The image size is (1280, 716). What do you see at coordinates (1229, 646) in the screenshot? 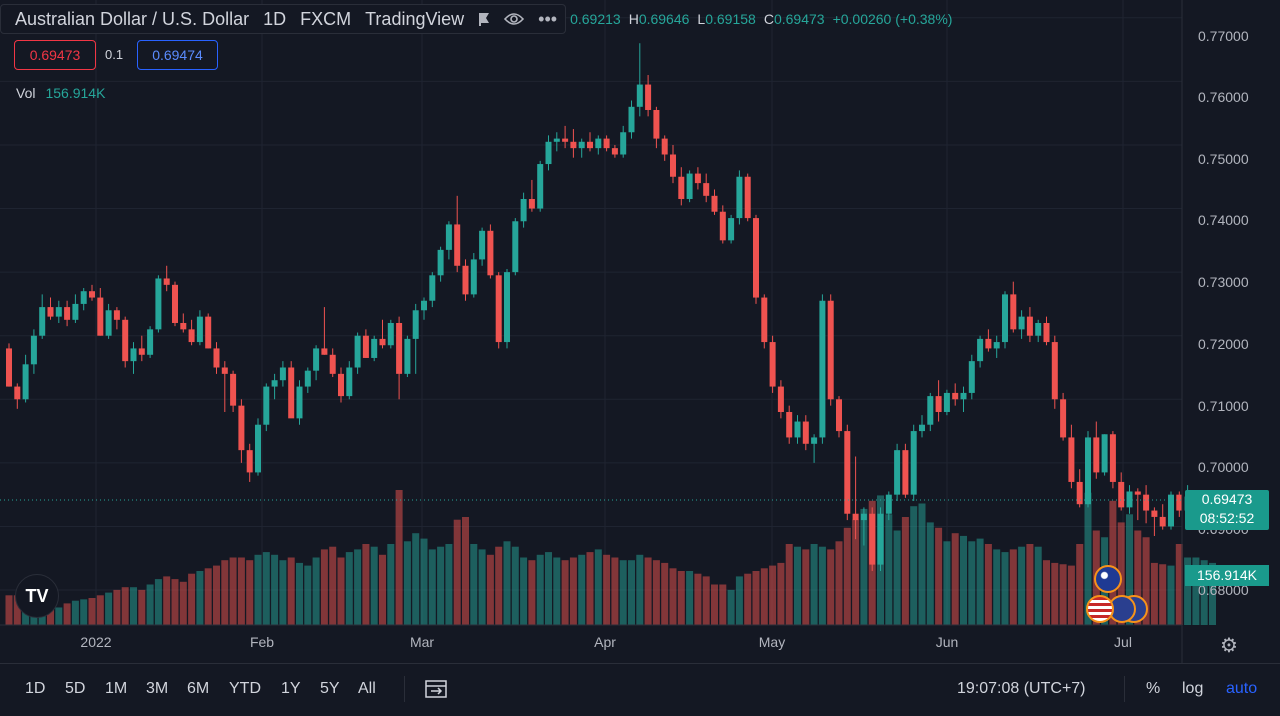
I see `settings-gear-icon: ⚙` at bounding box center [1229, 646].